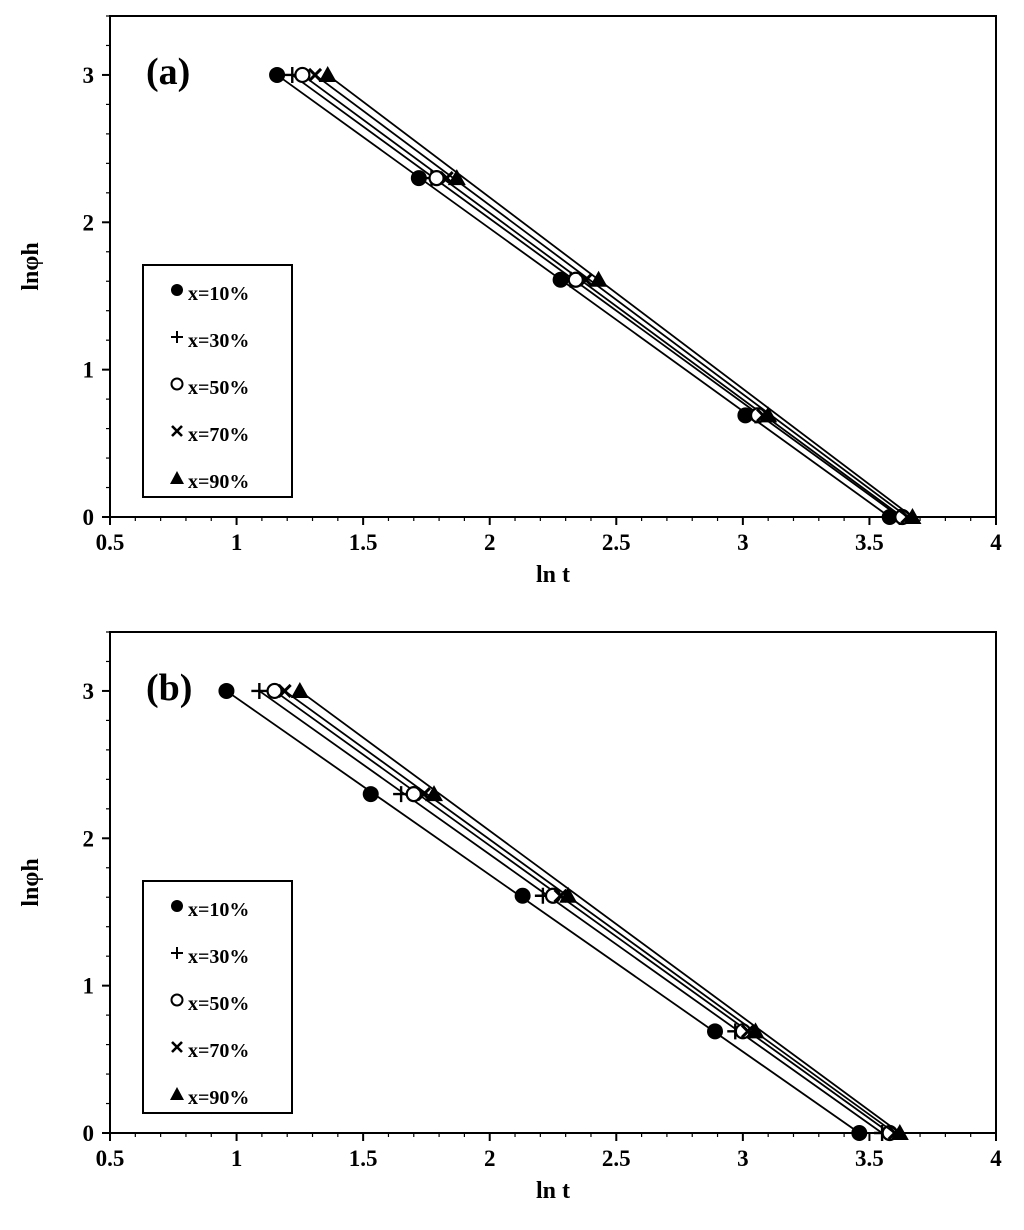 The image size is (1024, 1230). I want to click on x-axis-title: ln t, so click(553, 1191).